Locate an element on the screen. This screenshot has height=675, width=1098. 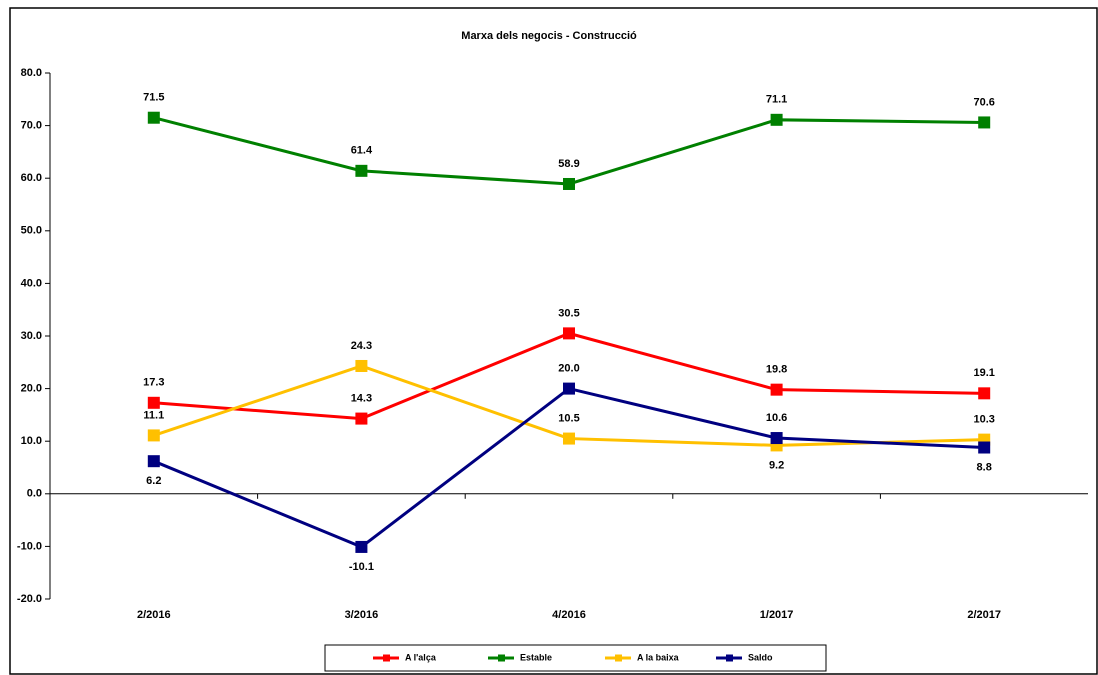
data-label: 10.3 is located at coordinates (983, 420).